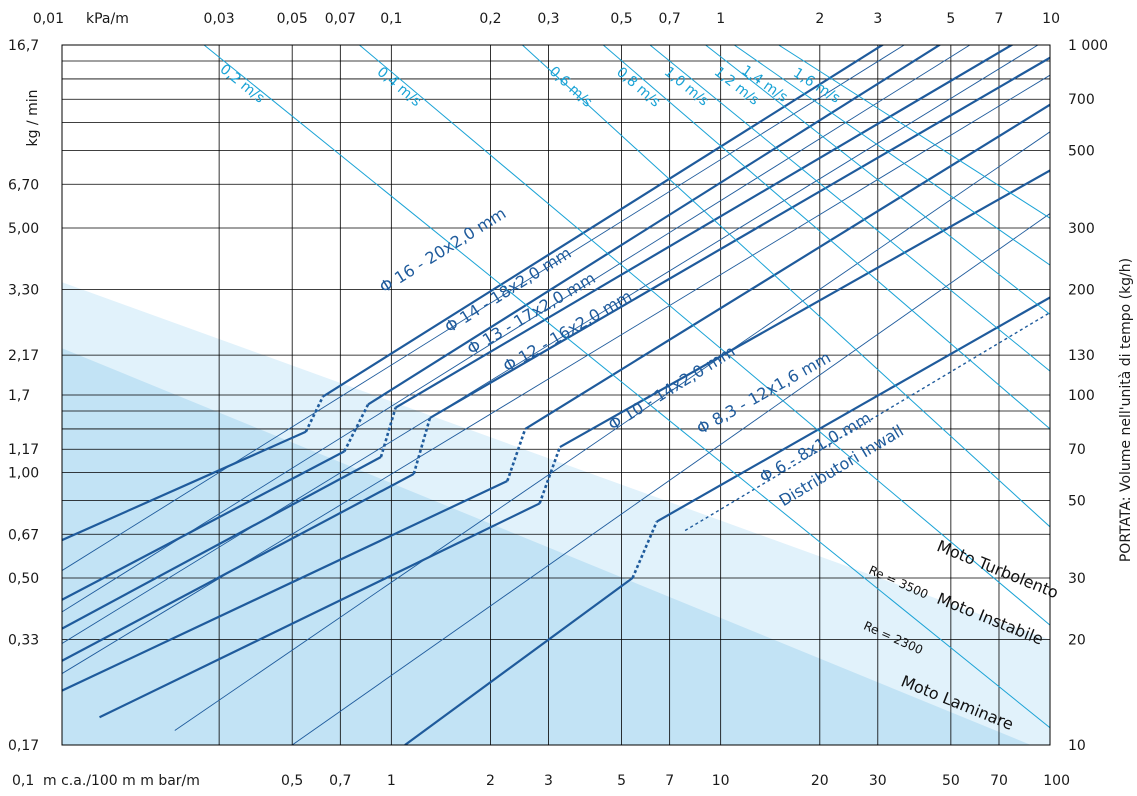 Image resolution: width=1137 pixels, height=796 pixels. Describe the element at coordinates (23, 291) in the screenshot. I see `left-tick-label: 3,30` at that location.